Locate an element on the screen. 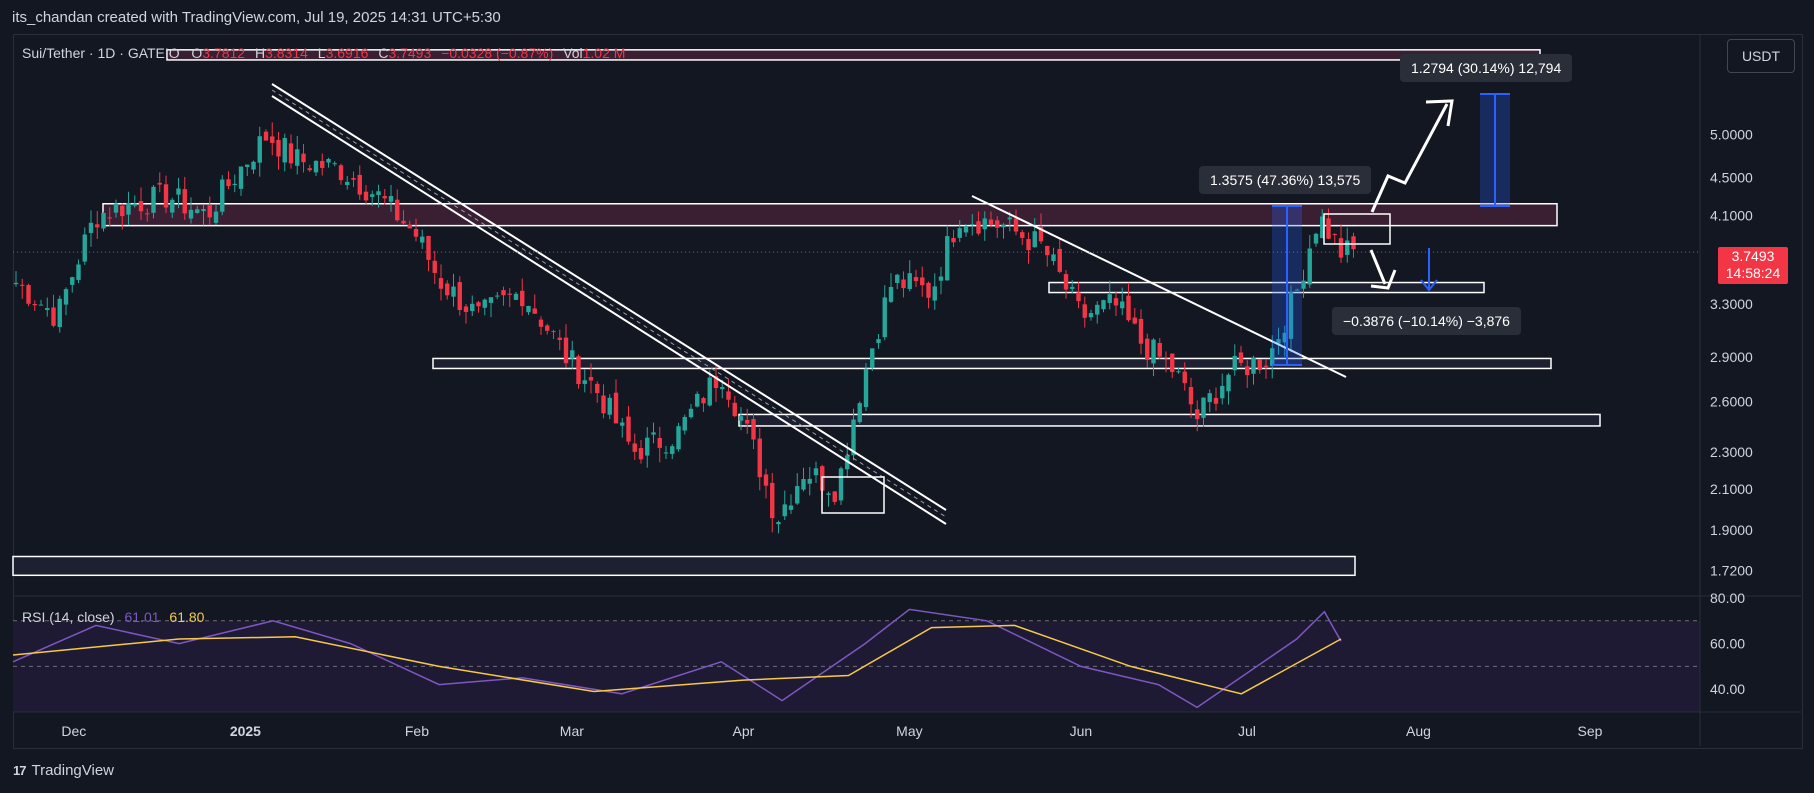 Image resolution: width=1814 pixels, height=793 pixels. volume-value: 1.02 M is located at coordinates (604, 53).